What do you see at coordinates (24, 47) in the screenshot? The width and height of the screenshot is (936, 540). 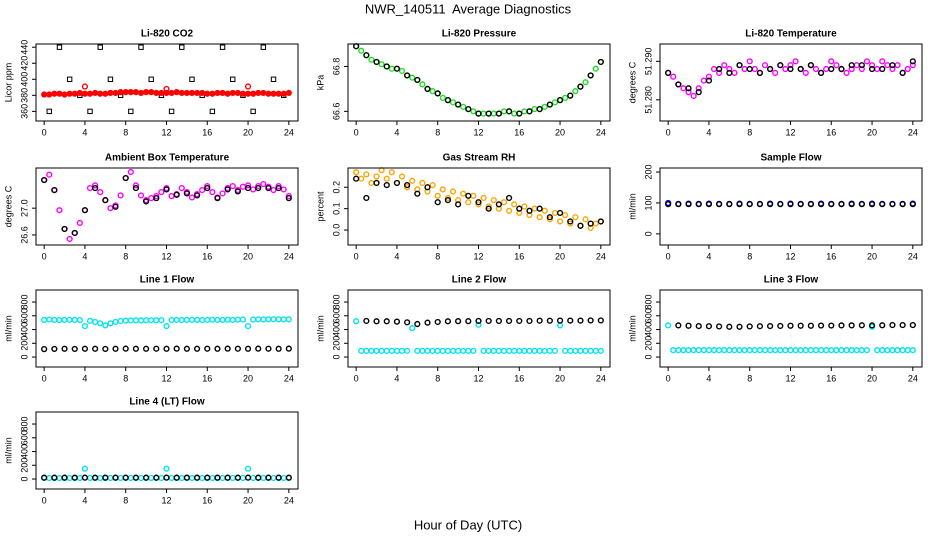 I see `y-tick-label: 440` at bounding box center [24, 47].